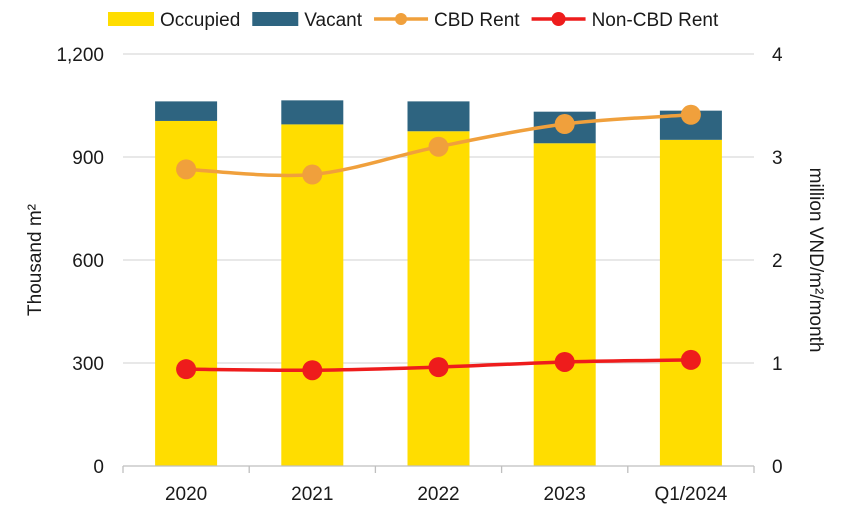  I want to click on legend-label-occupied: Occupied, so click(200, 20).